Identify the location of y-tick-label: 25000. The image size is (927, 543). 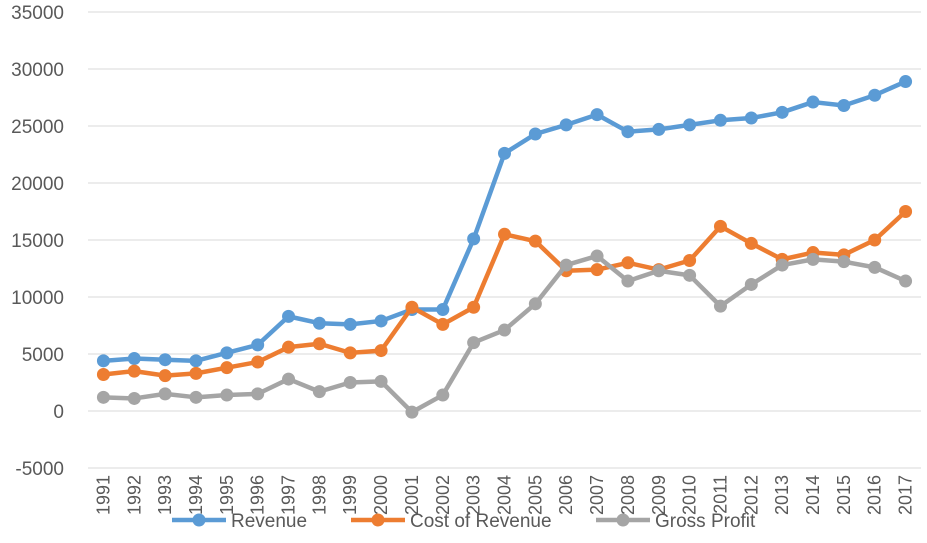
(37, 127).